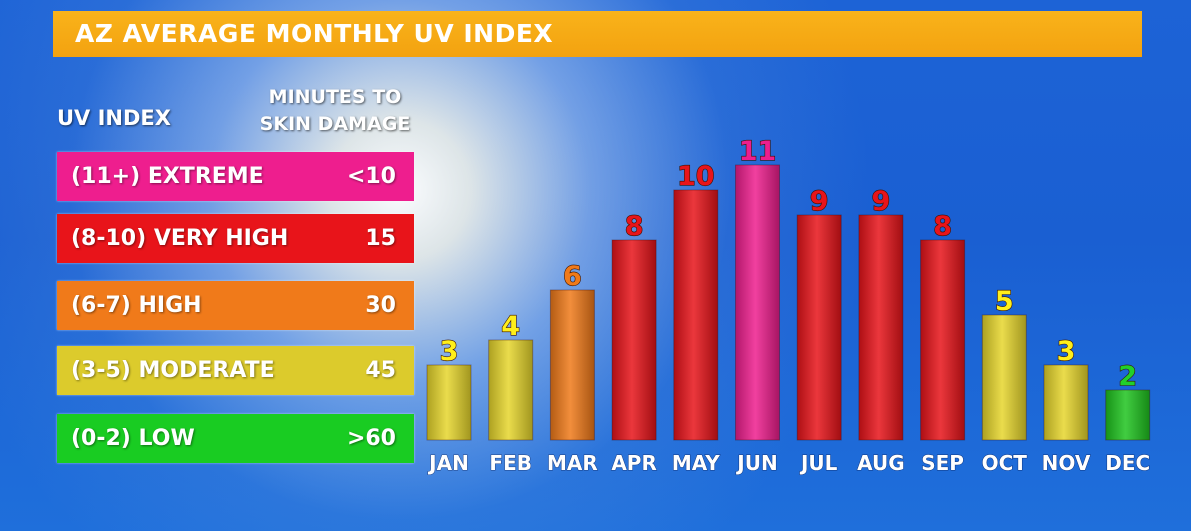 The image size is (1191, 531). What do you see at coordinates (235, 438) in the screenshot?
I see `legend-row-low: (0-2) LOW >60` at bounding box center [235, 438].